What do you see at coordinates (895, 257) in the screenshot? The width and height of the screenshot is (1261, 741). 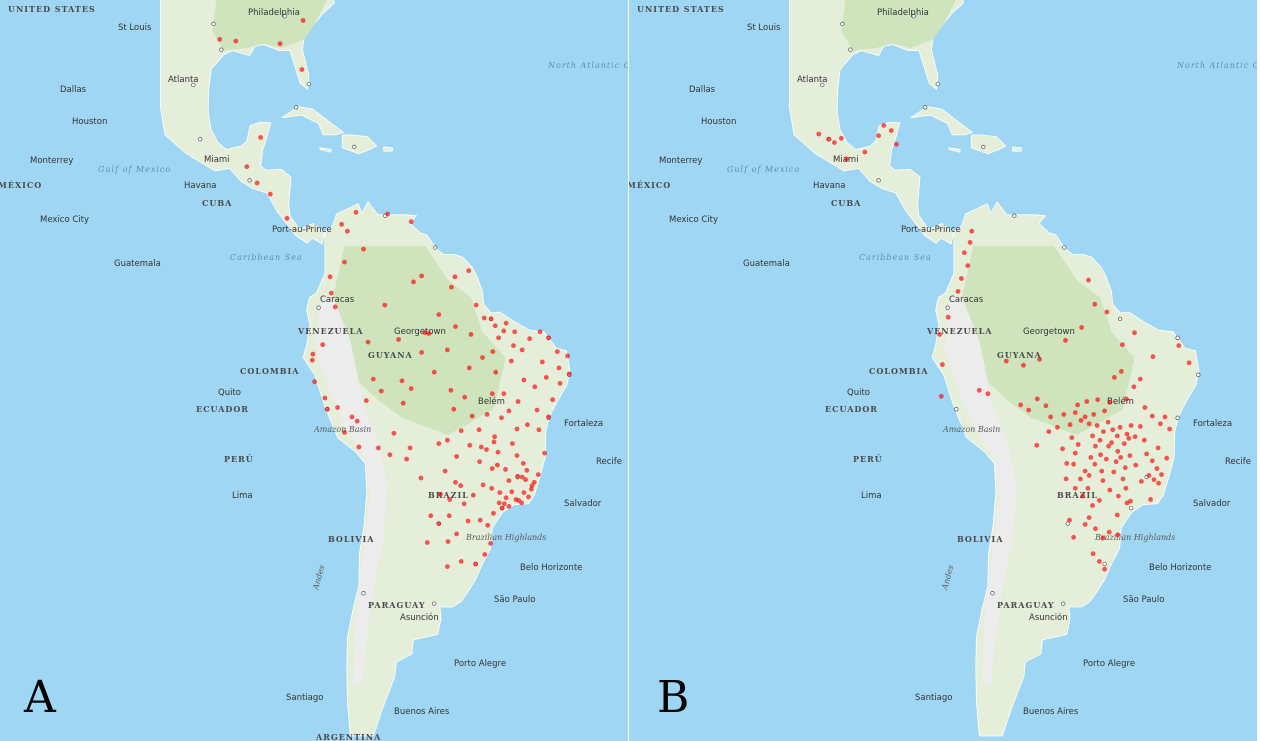 I see `label-caribbean-sea: Caribbean Sea` at bounding box center [895, 257].